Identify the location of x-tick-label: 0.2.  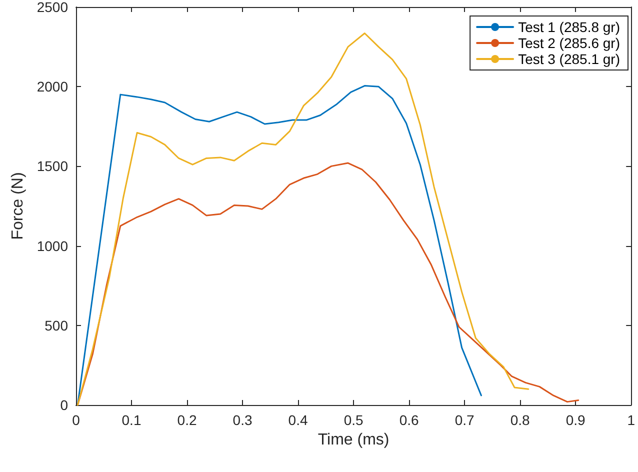
(187, 420).